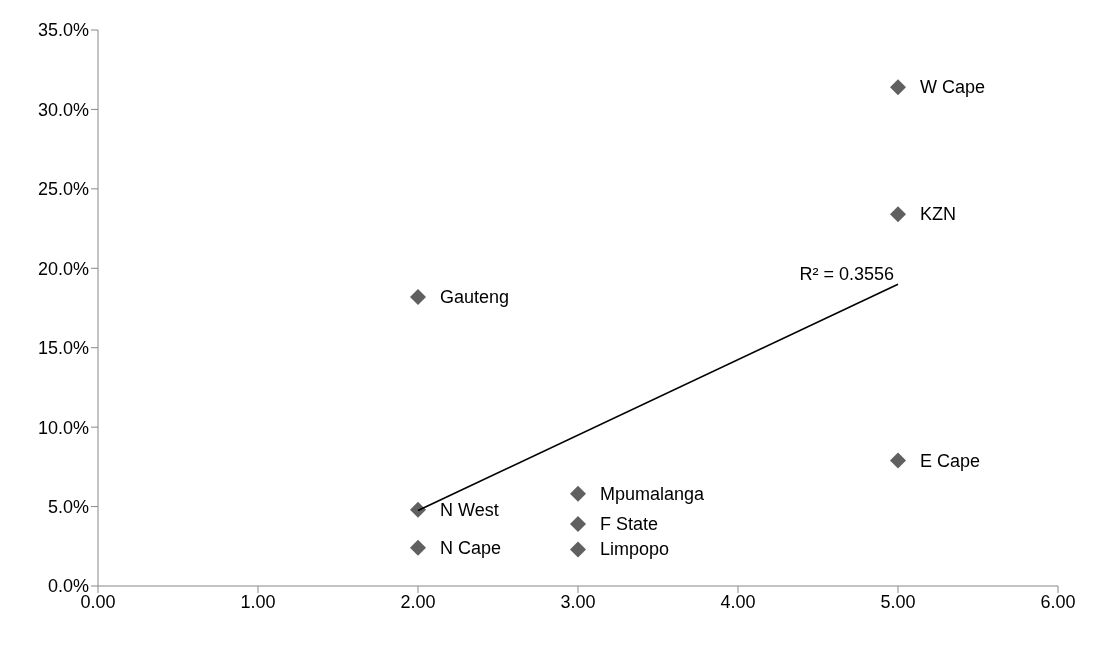 The width and height of the screenshot is (1109, 645). What do you see at coordinates (846, 274) in the screenshot?
I see `annotation: R² = 0.3556` at bounding box center [846, 274].